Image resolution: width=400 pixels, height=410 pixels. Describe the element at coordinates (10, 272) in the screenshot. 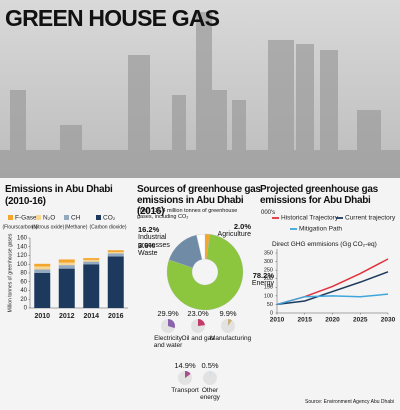

I see `y-axis-label: Million tonnes of greenhouse gases` at that location.